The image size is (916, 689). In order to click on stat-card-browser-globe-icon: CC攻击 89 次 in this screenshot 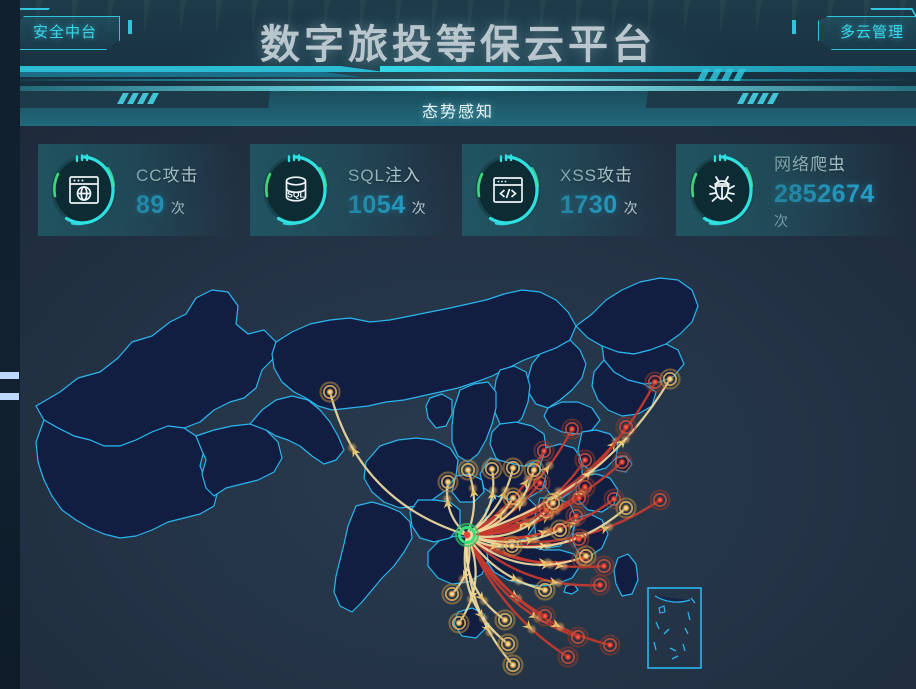, I will do `click(144, 190)`.